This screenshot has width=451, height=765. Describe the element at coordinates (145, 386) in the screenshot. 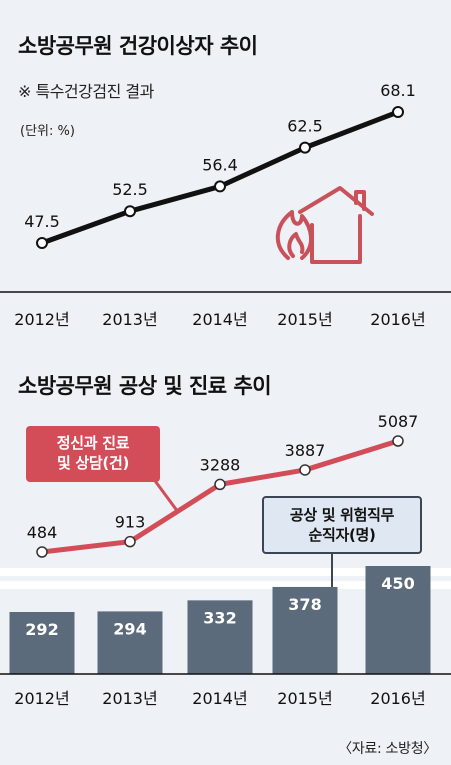

I see `injury-chart-title: 소방공무원 공상 및 진료 추이` at that location.